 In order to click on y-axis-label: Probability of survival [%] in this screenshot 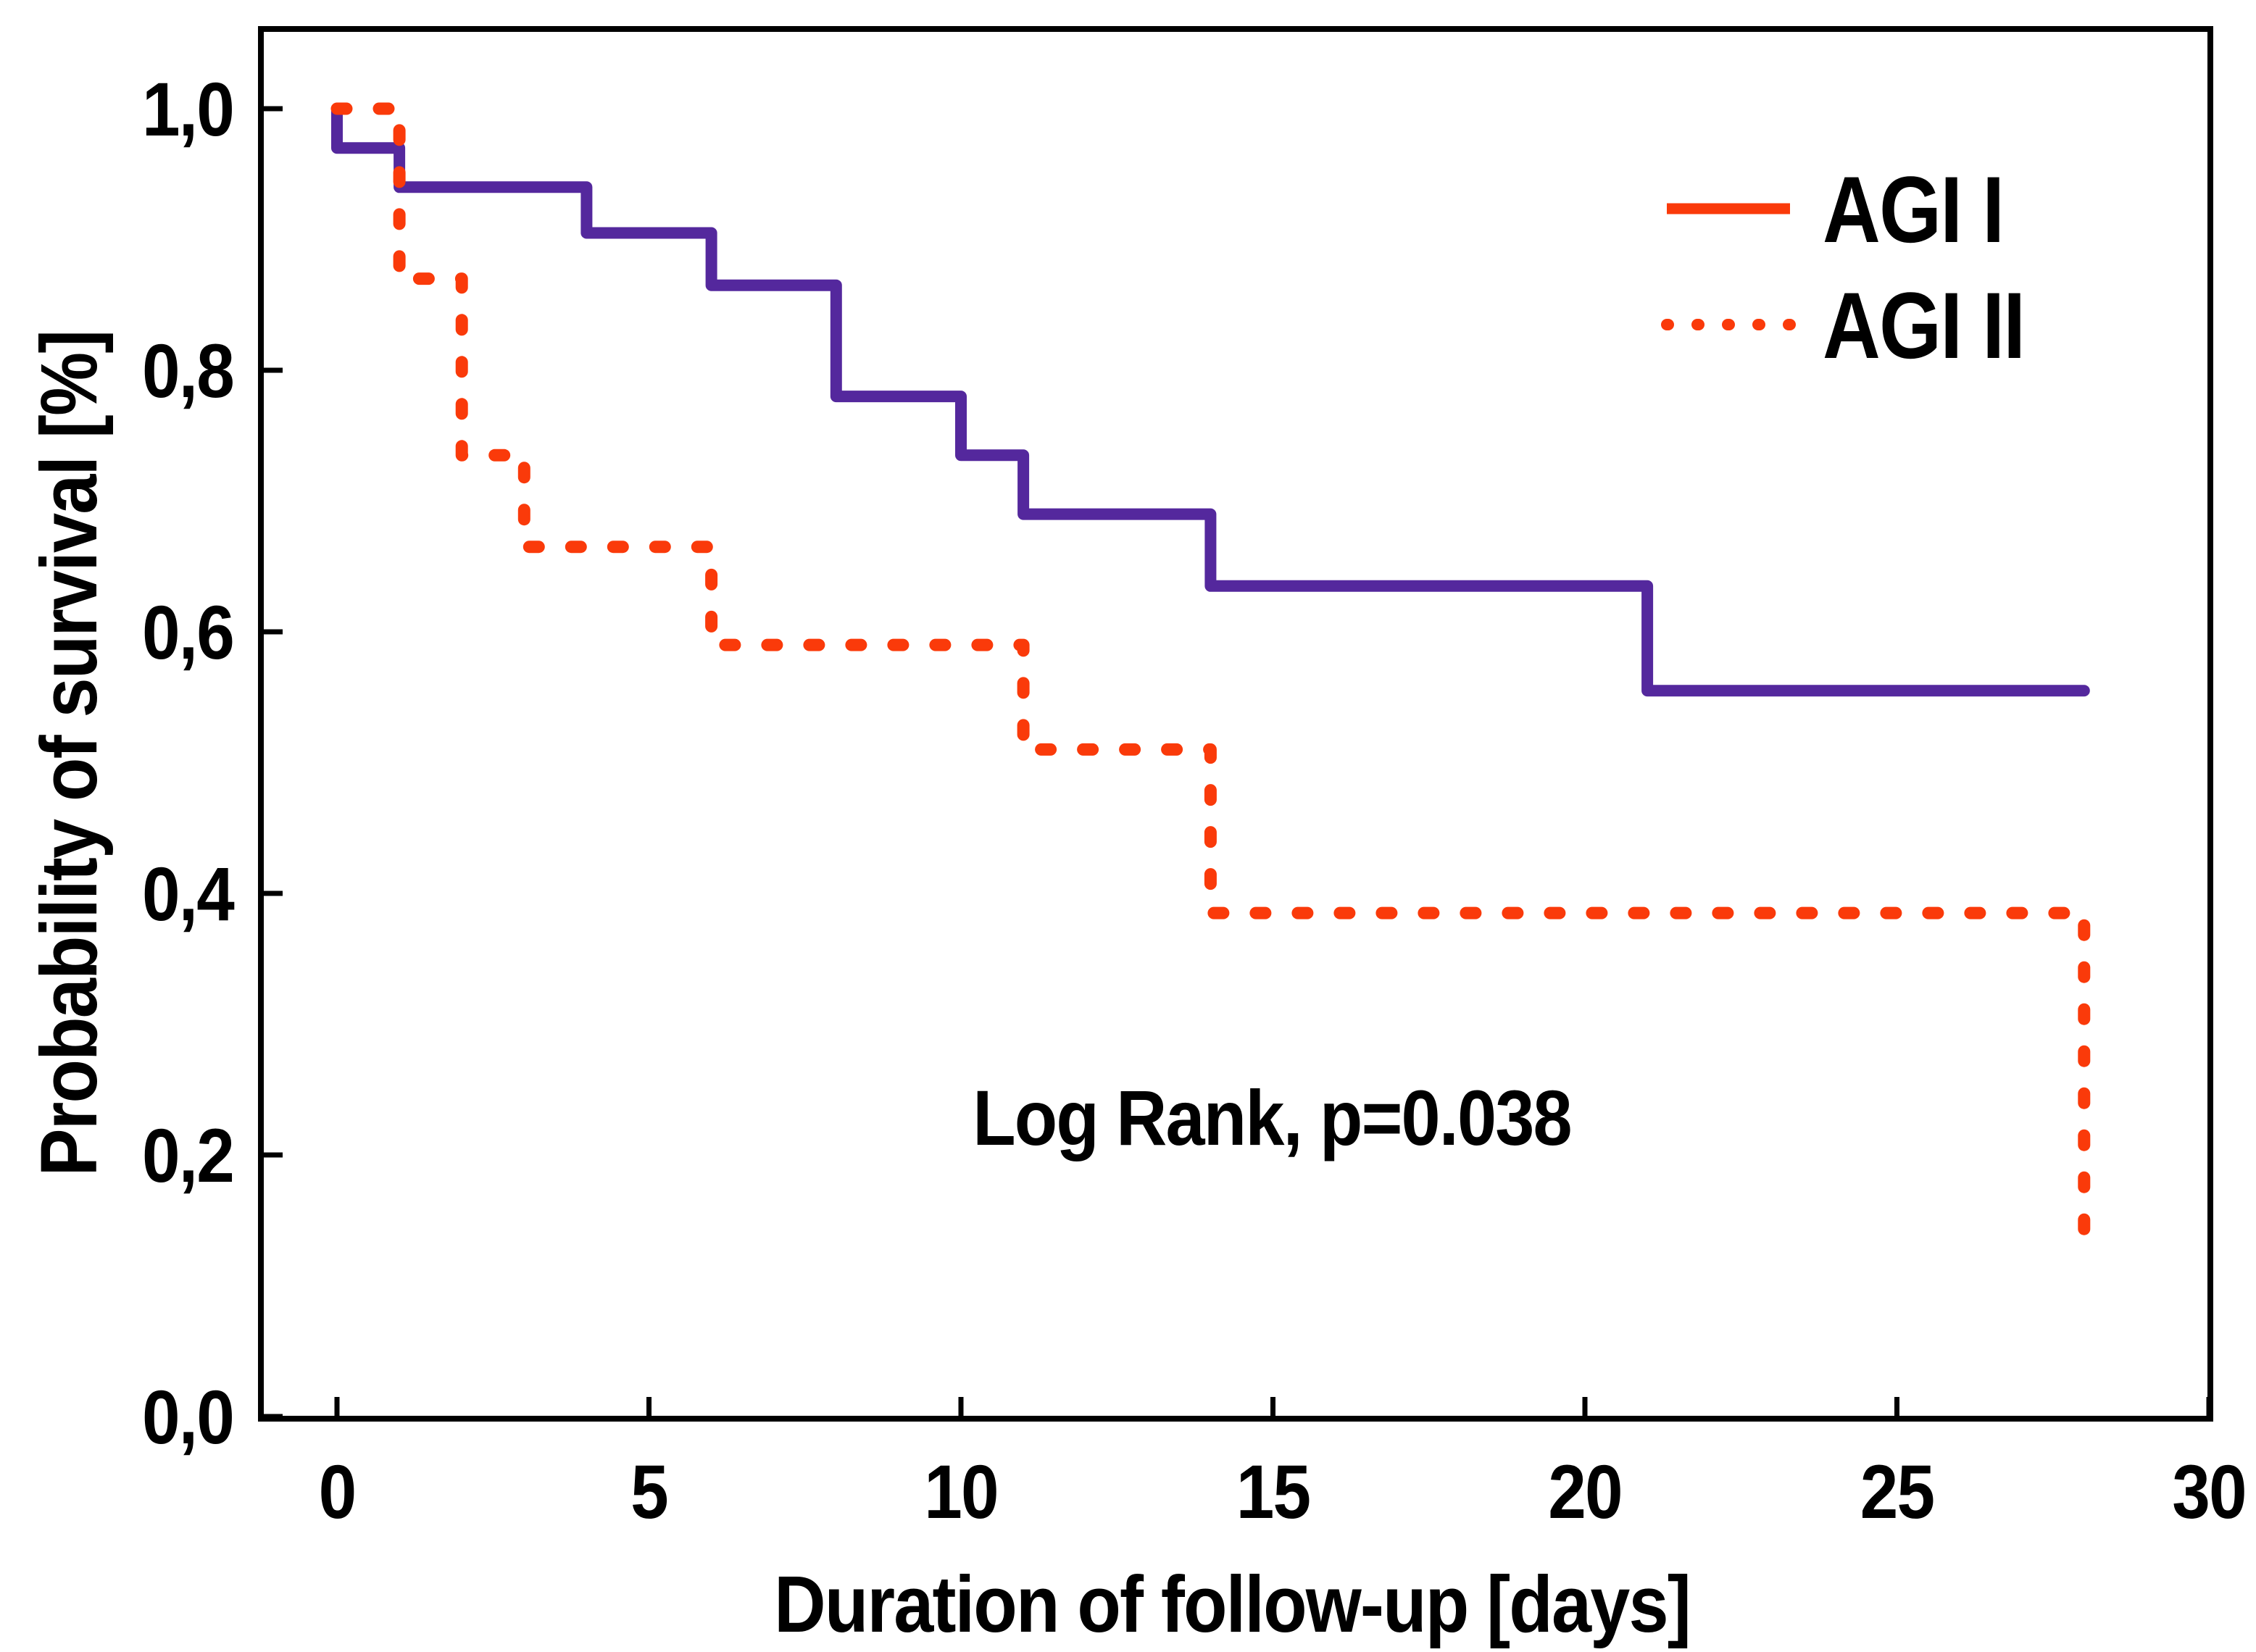, I will do `click(69, 754)`.